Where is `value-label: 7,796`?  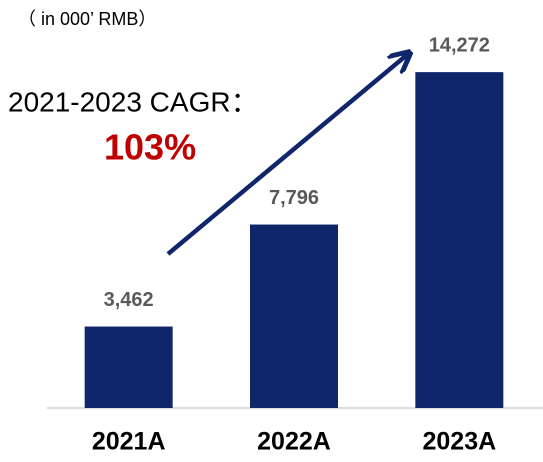
value-label: 7,796 is located at coordinates (294, 198).